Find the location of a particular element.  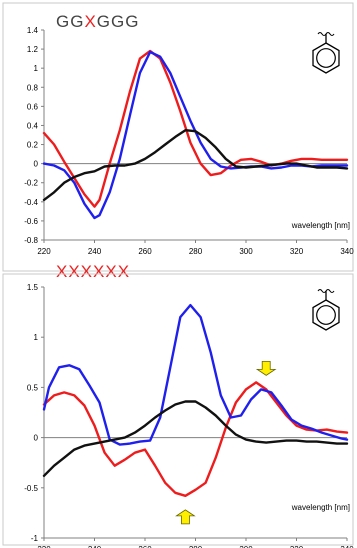

y-tick-label: 0.2 is located at coordinates (33, 145).